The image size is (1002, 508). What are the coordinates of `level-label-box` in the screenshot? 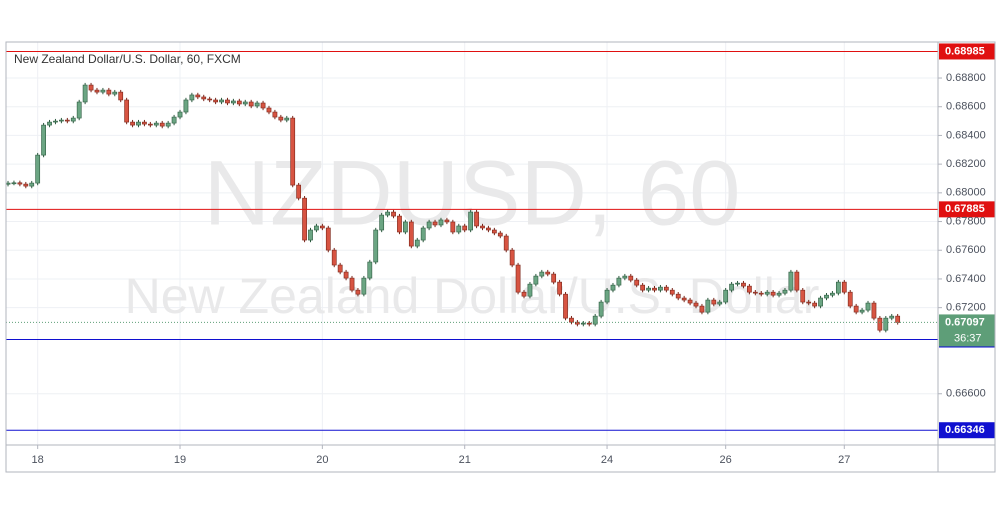 It's located at (967, 430).